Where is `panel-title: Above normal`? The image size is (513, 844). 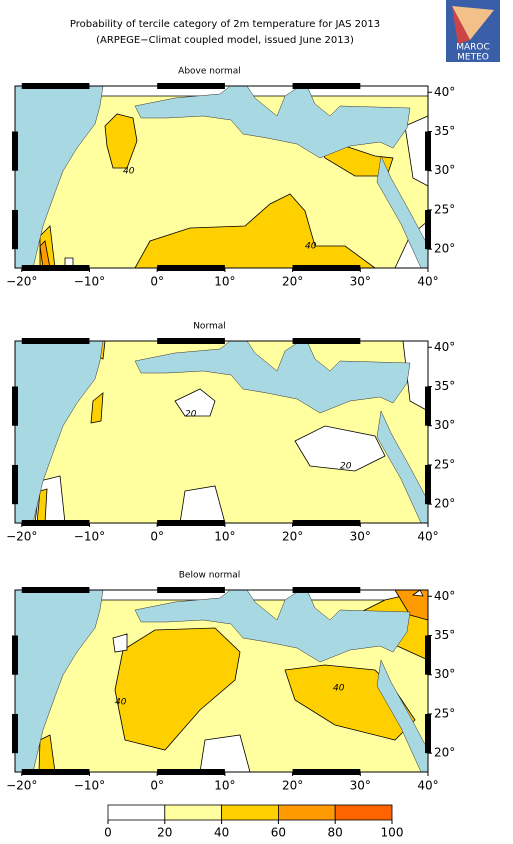
panel-title: Above normal is located at coordinates (209, 72).